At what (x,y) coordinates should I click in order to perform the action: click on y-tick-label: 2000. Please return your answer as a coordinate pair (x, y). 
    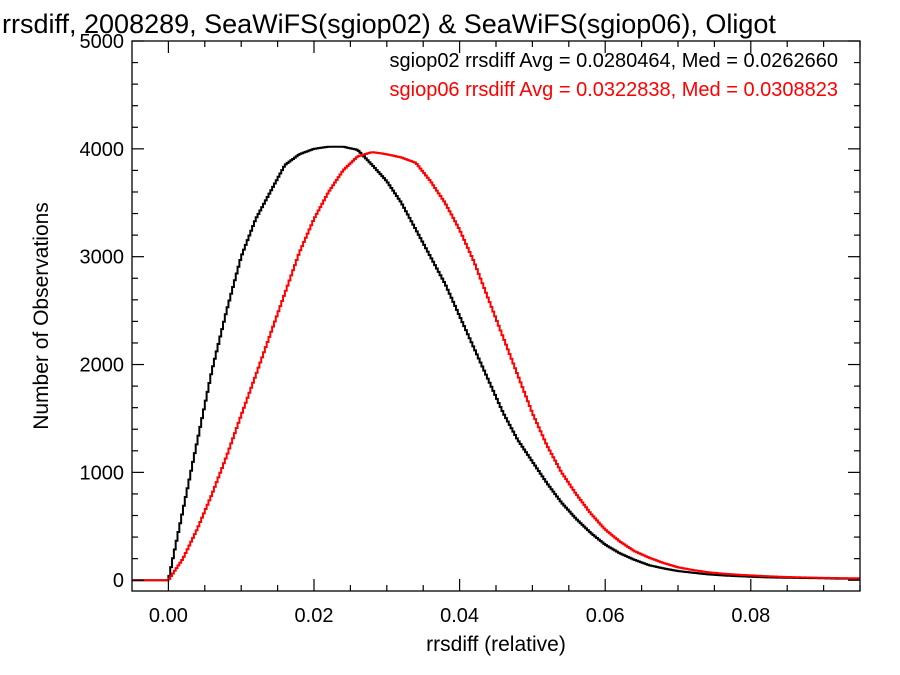
    Looking at the image, I should click on (102, 366).